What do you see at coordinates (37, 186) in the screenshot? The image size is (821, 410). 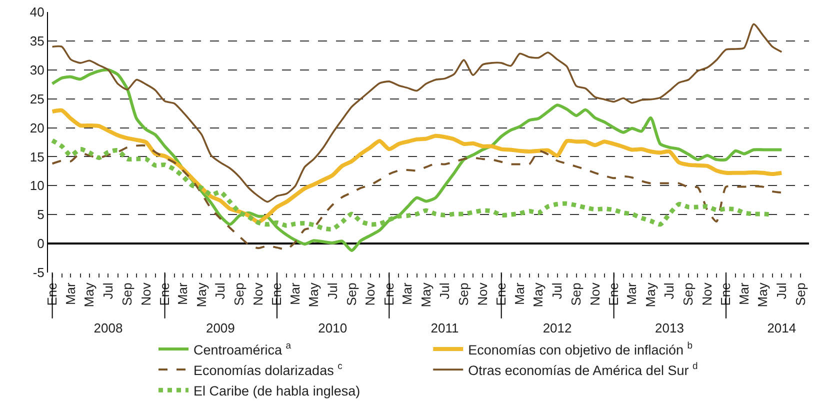 I see `y-tick-label: 10` at bounding box center [37, 186].